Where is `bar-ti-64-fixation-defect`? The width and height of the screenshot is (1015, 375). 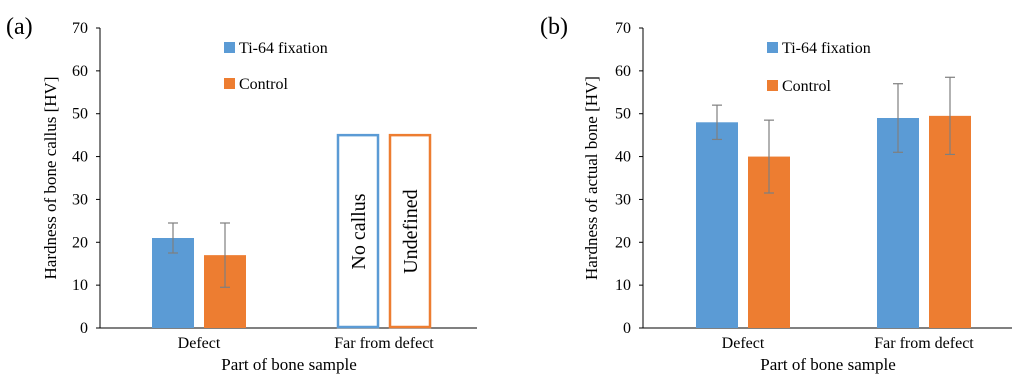 bar-ti-64-fixation-defect is located at coordinates (717, 225).